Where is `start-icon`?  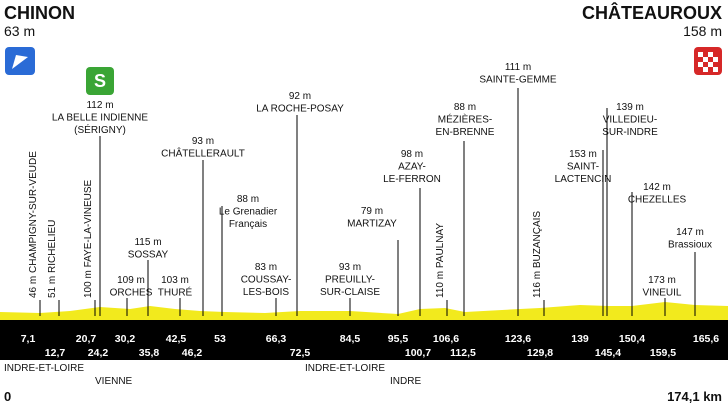 start-icon is located at coordinates (20, 61).